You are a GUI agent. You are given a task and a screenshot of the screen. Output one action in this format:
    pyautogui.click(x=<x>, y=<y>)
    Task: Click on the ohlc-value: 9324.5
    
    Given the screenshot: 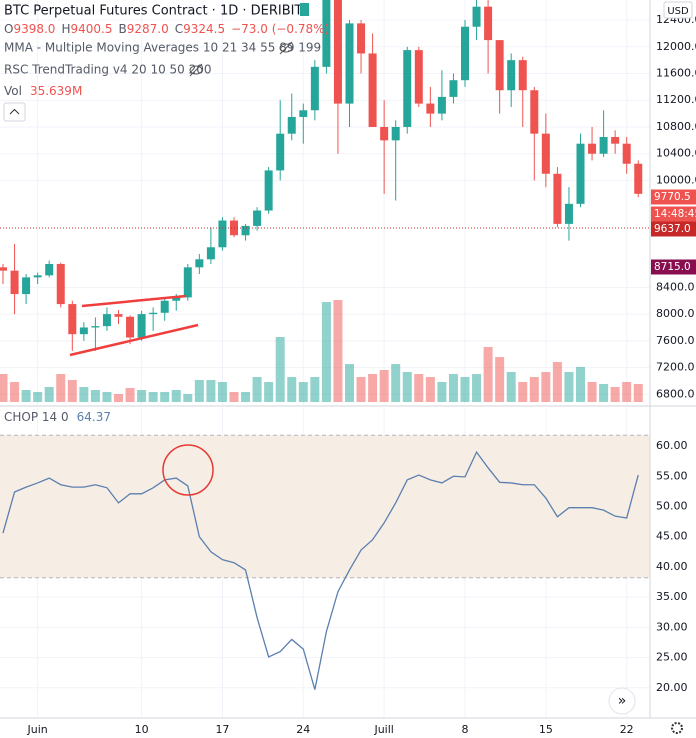 What is the action you would take?
    pyautogui.click(x=204, y=29)
    